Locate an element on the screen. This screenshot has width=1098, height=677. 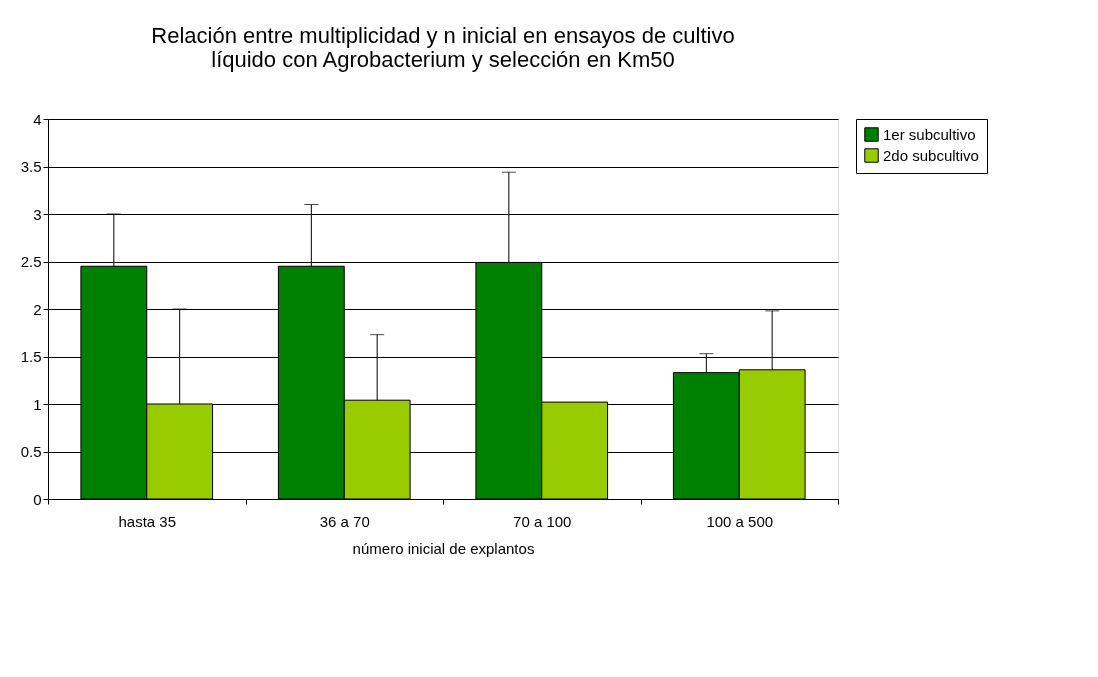
legend-label: 1er subcultivo is located at coordinates (929, 134).